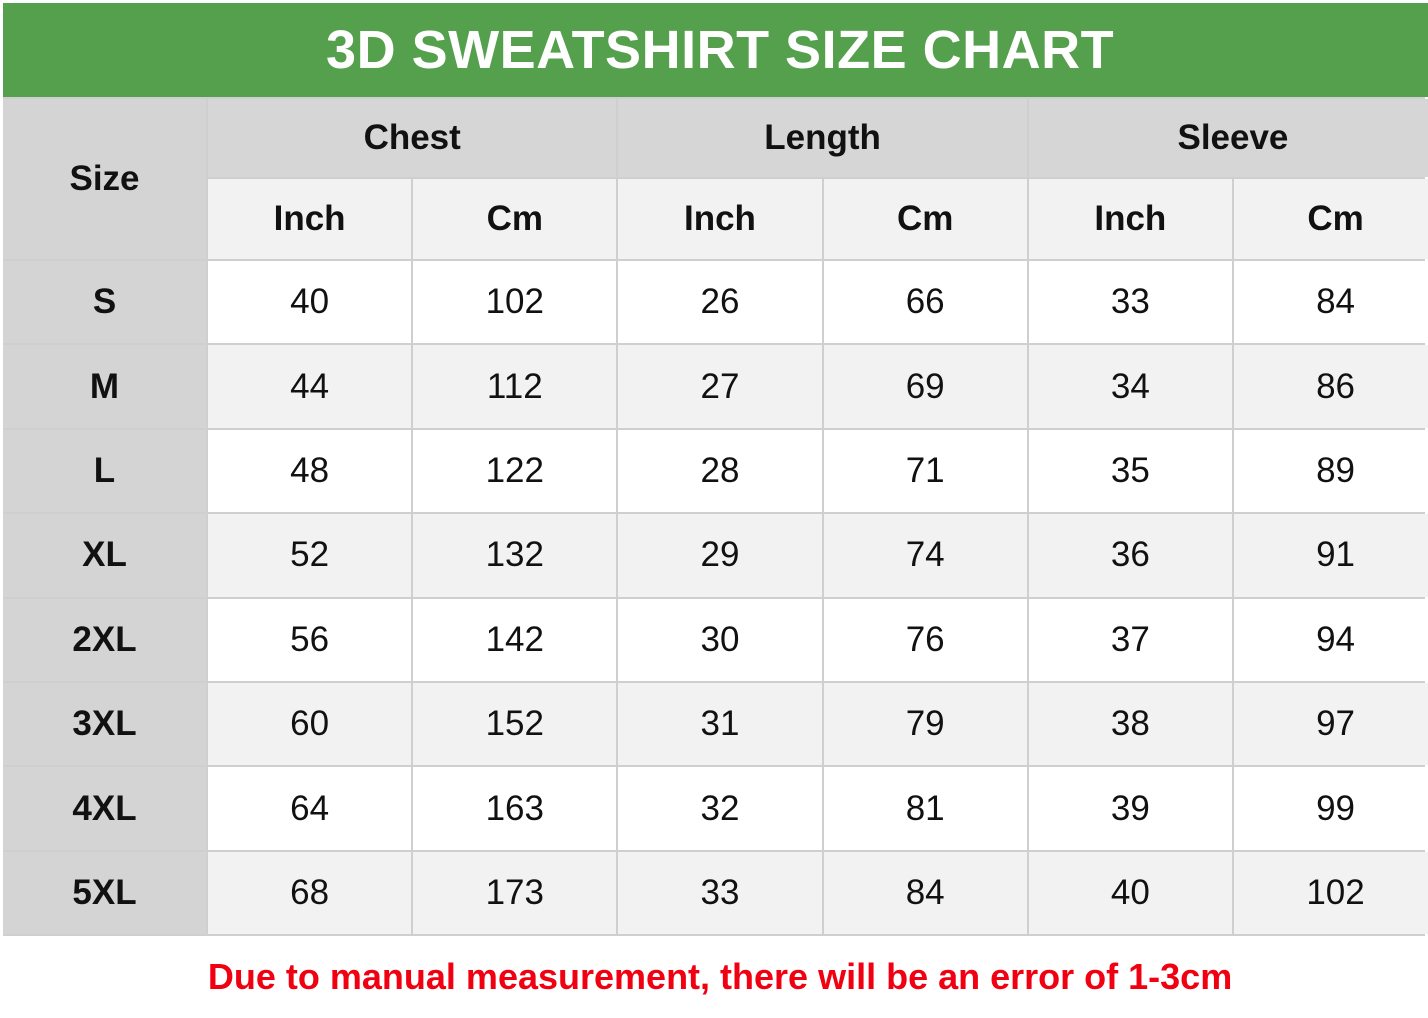 The image size is (1428, 1018). What do you see at coordinates (720, 808) in the screenshot?
I see `table-cell: 32` at bounding box center [720, 808].